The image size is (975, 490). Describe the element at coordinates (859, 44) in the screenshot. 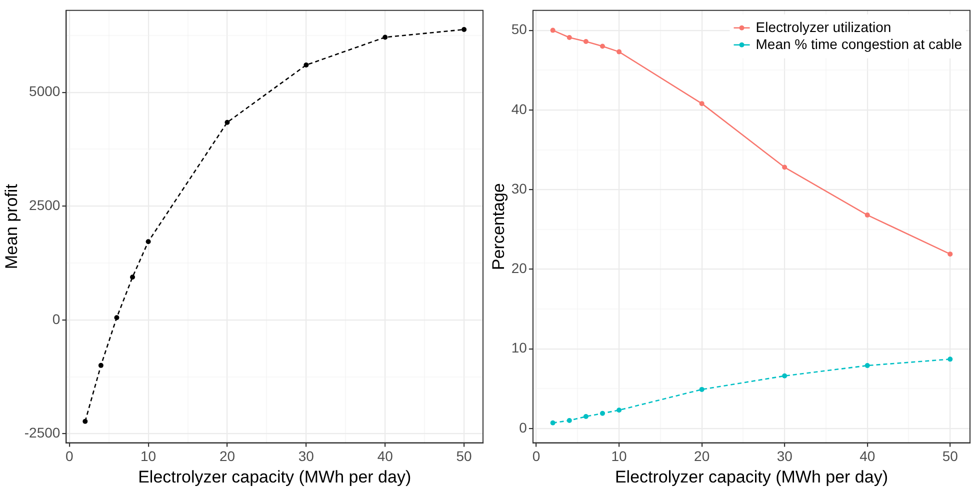

I see `legend-label: Mean % time congestion at cable` at that location.